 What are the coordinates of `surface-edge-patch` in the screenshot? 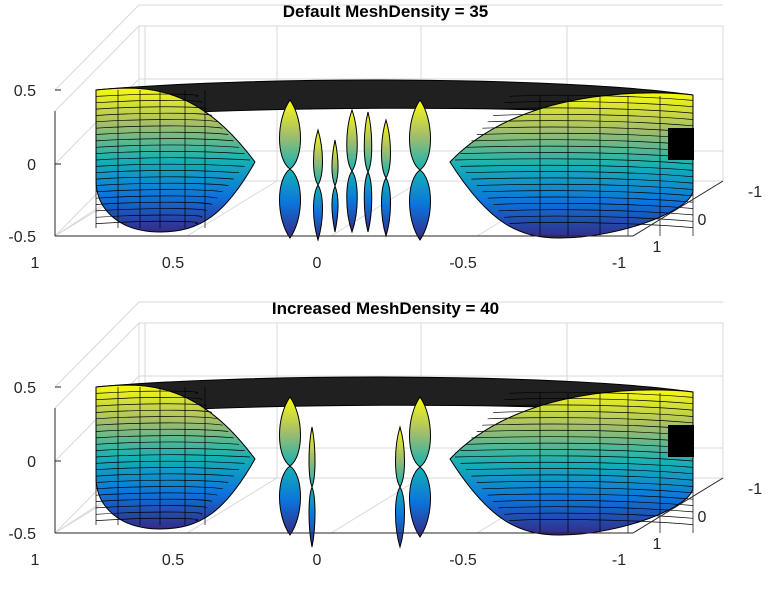 It's located at (681, 441).